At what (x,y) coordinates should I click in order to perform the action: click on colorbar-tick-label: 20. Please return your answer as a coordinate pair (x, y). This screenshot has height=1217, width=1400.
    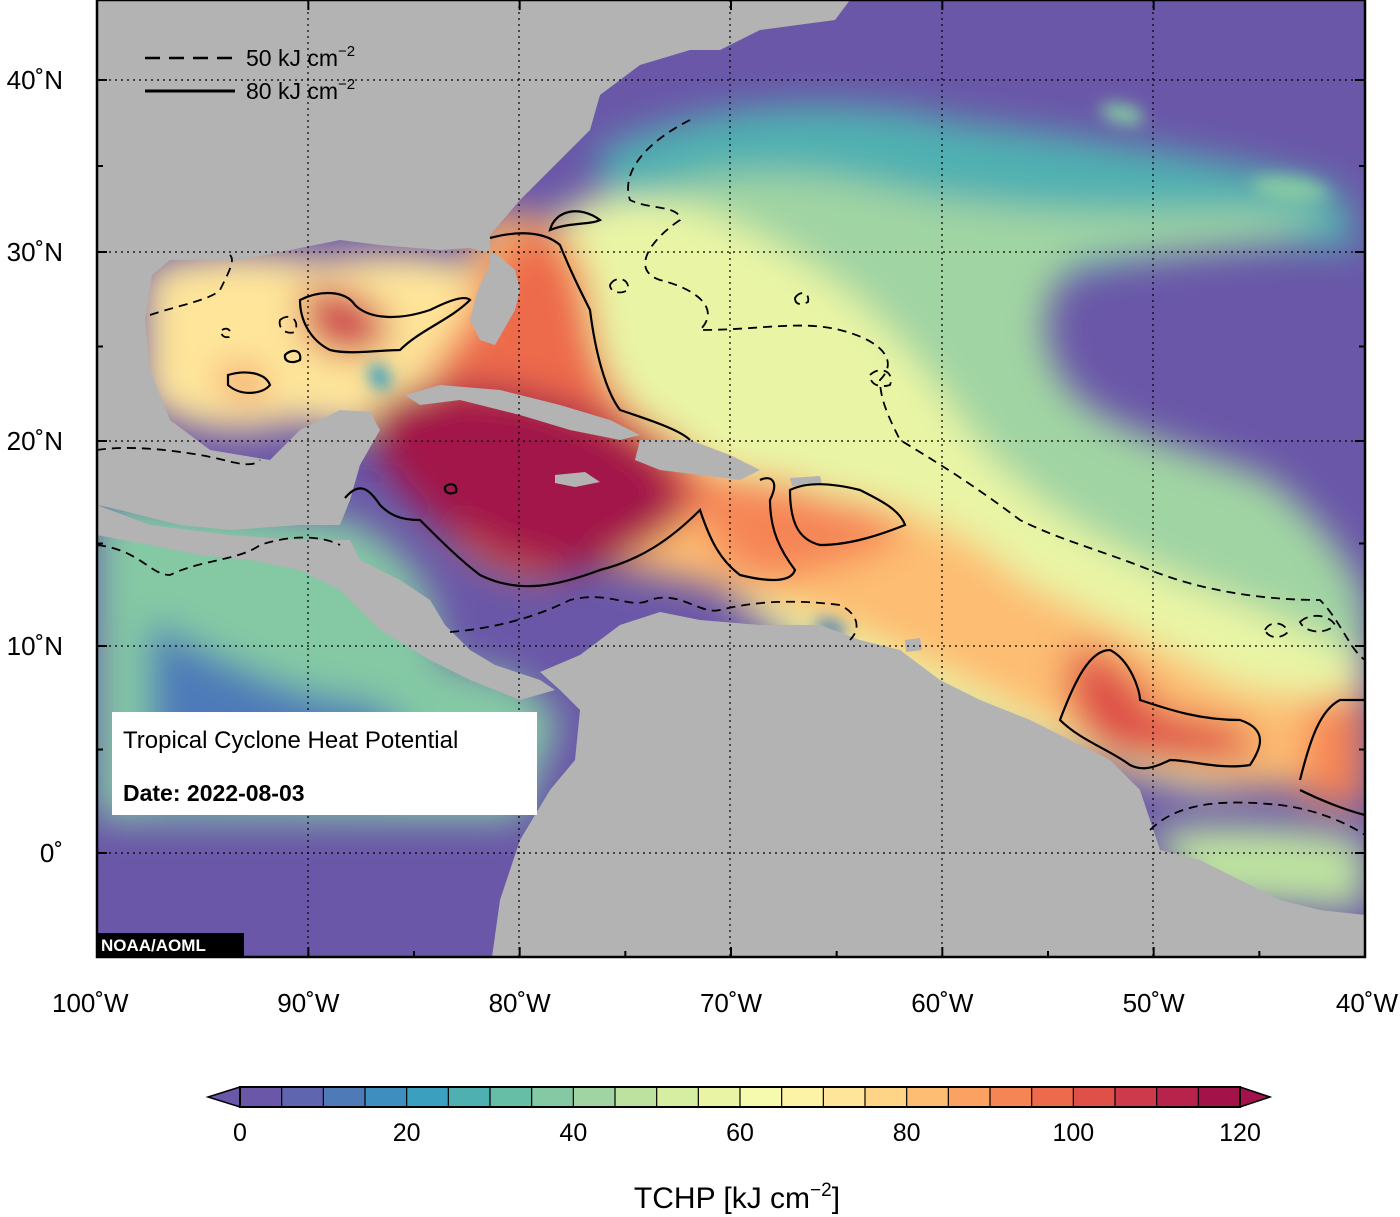
    Looking at the image, I should click on (407, 1133).